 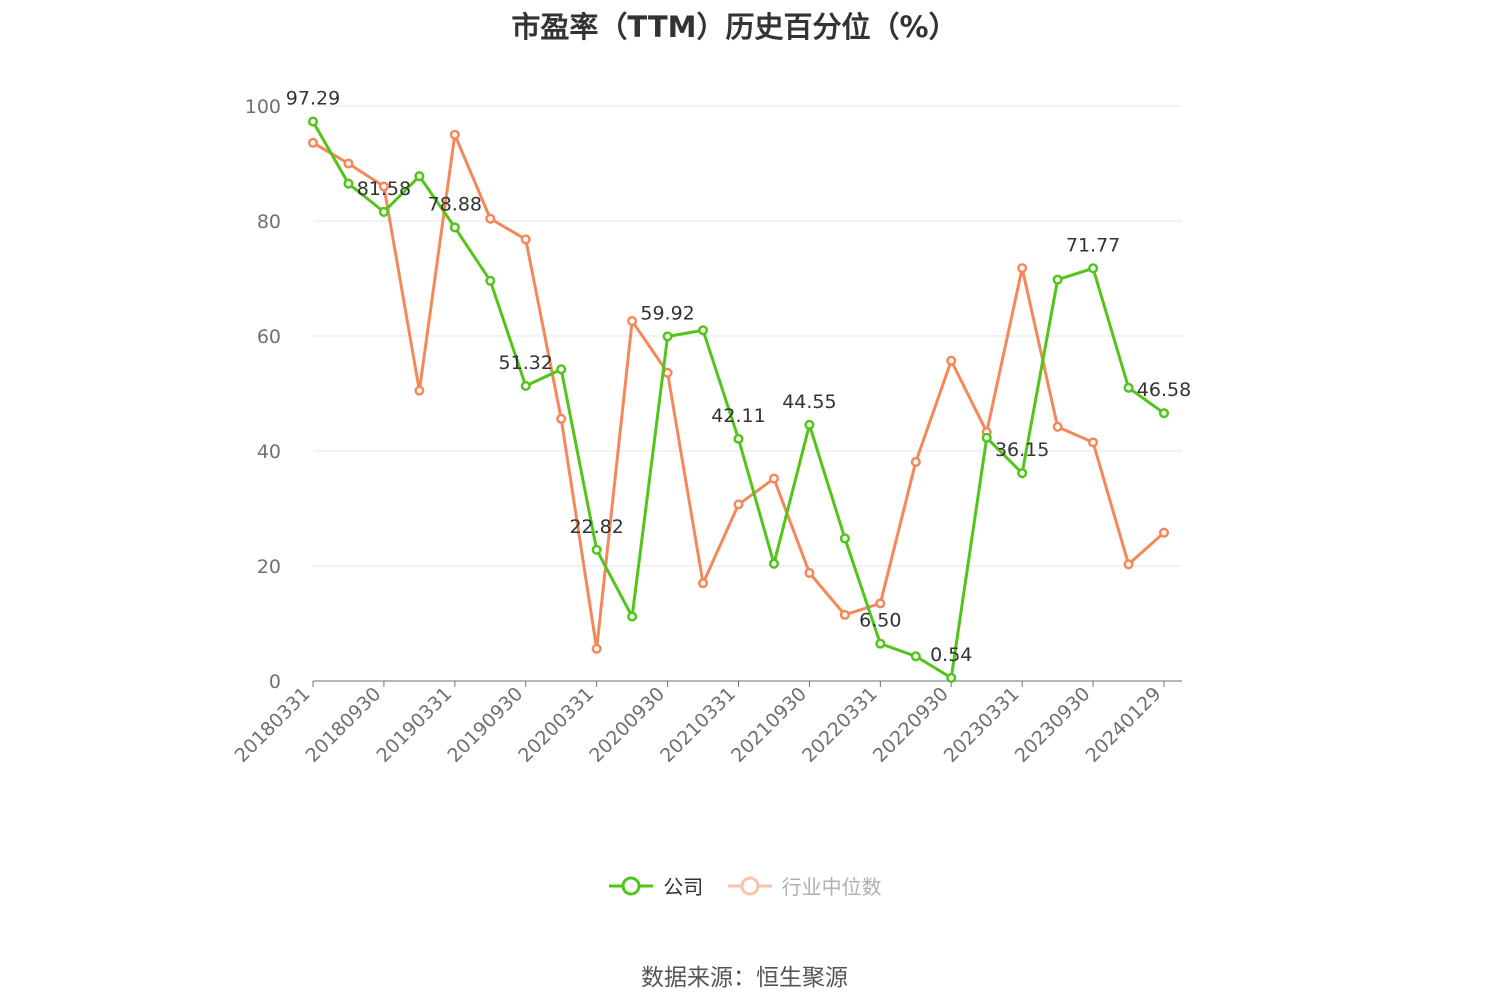 I want to click on data-label-20180930: 81.58, so click(x=384, y=189).